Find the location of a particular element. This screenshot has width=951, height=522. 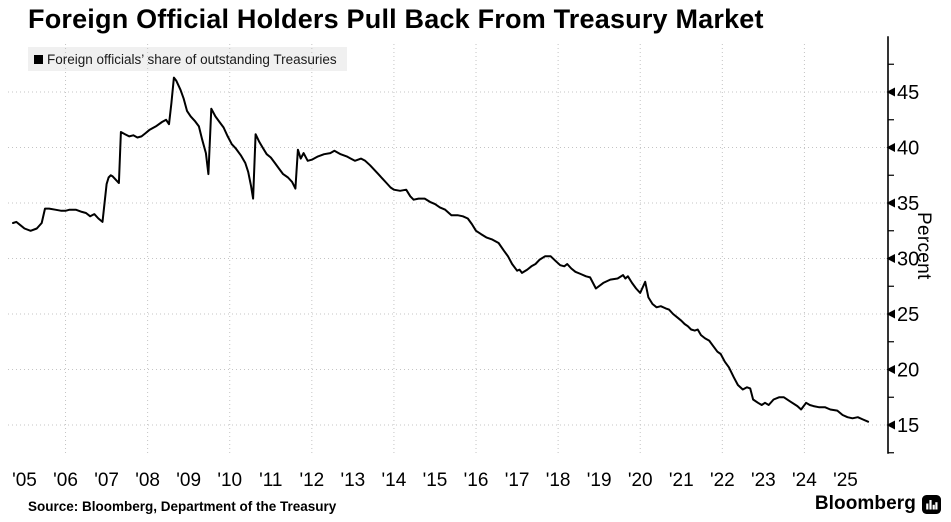

x-tick-label: '10 is located at coordinates (229, 480).